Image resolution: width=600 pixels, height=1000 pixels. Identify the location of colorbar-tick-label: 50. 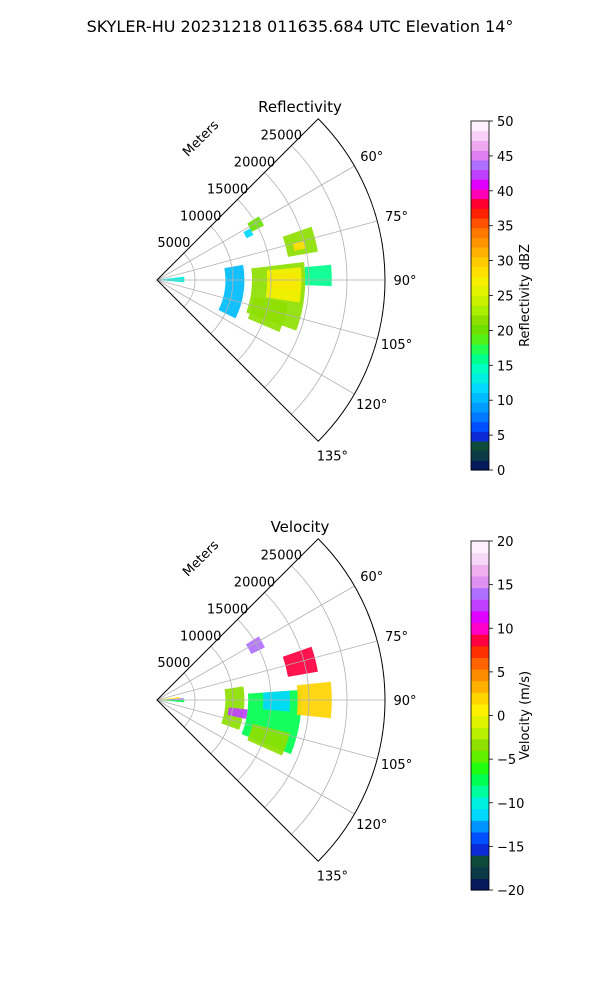
(505, 122).